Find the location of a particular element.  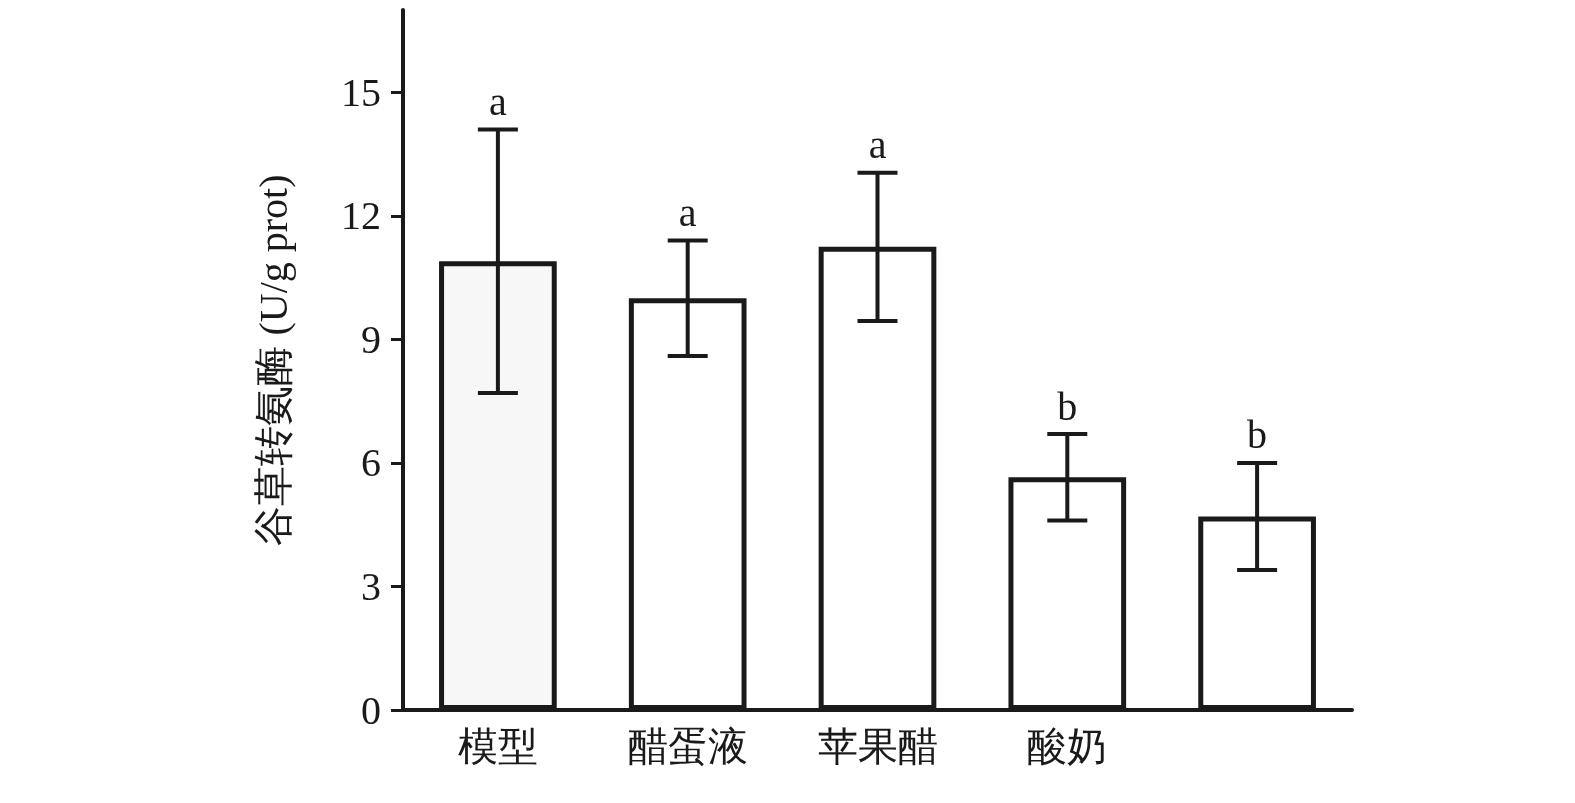

y-tick-label: 15 is located at coordinates (361, 92).